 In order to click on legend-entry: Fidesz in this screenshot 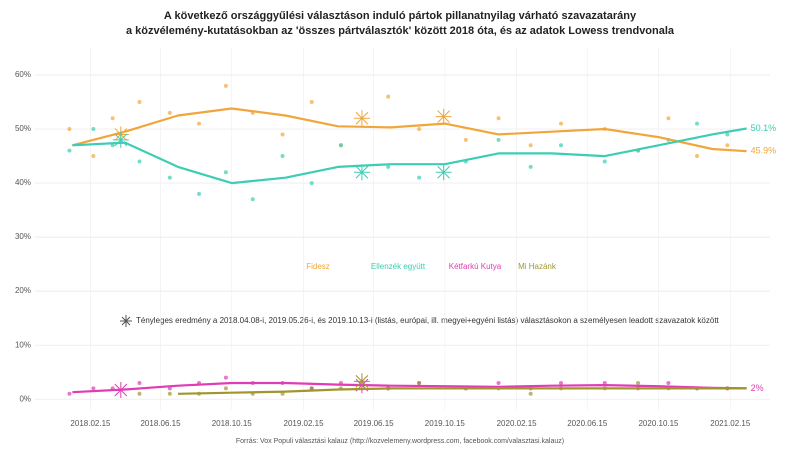, I will do `click(318, 266)`.